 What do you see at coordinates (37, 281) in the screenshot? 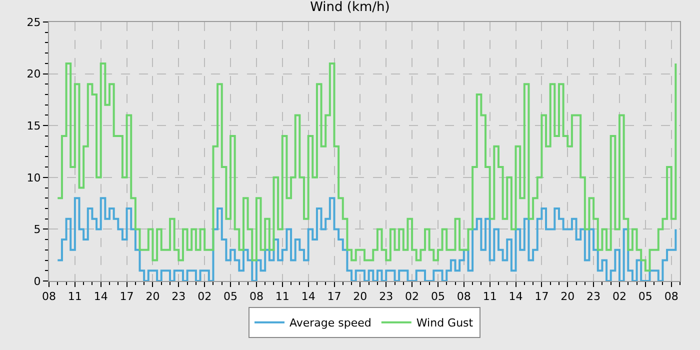
I see `y-tick-label: 0` at bounding box center [37, 281].